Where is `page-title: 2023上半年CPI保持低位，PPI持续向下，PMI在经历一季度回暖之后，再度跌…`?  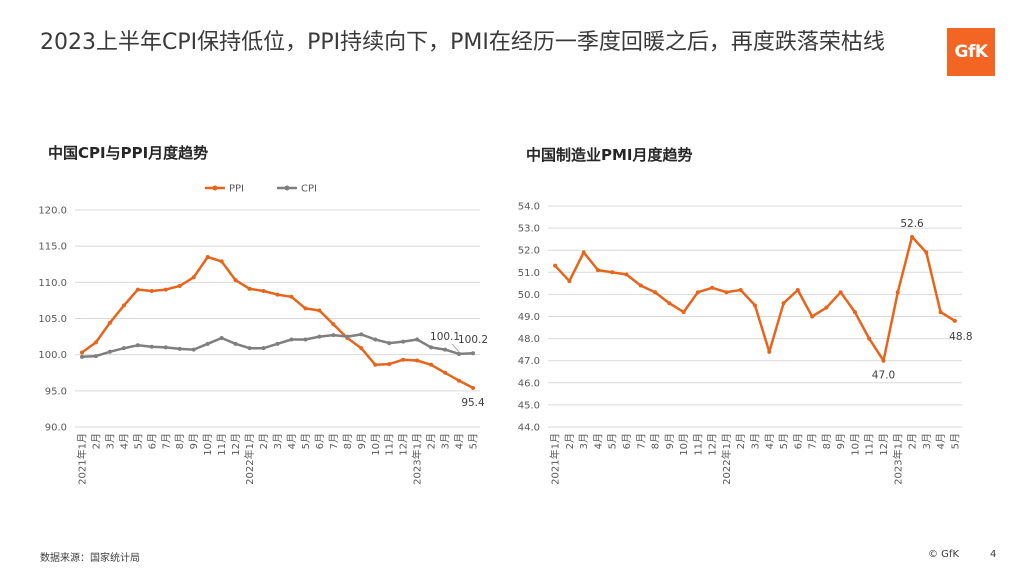 page-title: 2023上半年CPI保持低位，PPI持续向下，PMI在经历一季度回暖之后，再度跌… is located at coordinates (462, 42).